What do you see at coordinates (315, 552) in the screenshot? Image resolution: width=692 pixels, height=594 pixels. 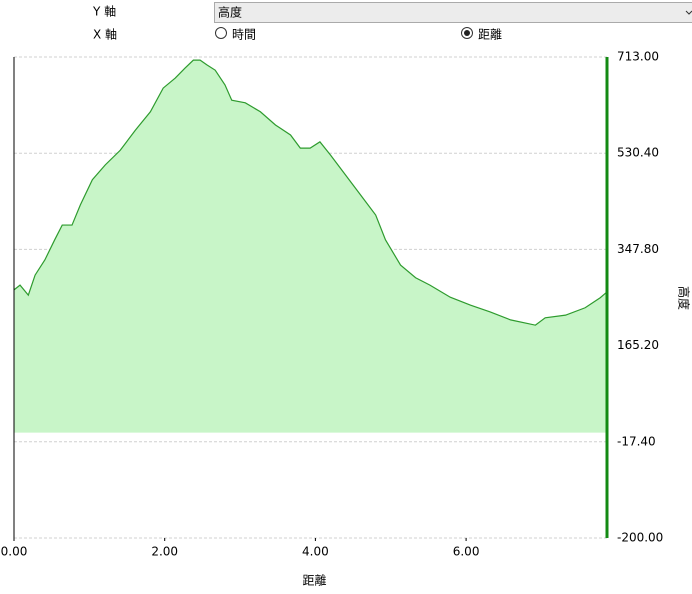 I see `x-tick-label: 4.00` at bounding box center [315, 552].